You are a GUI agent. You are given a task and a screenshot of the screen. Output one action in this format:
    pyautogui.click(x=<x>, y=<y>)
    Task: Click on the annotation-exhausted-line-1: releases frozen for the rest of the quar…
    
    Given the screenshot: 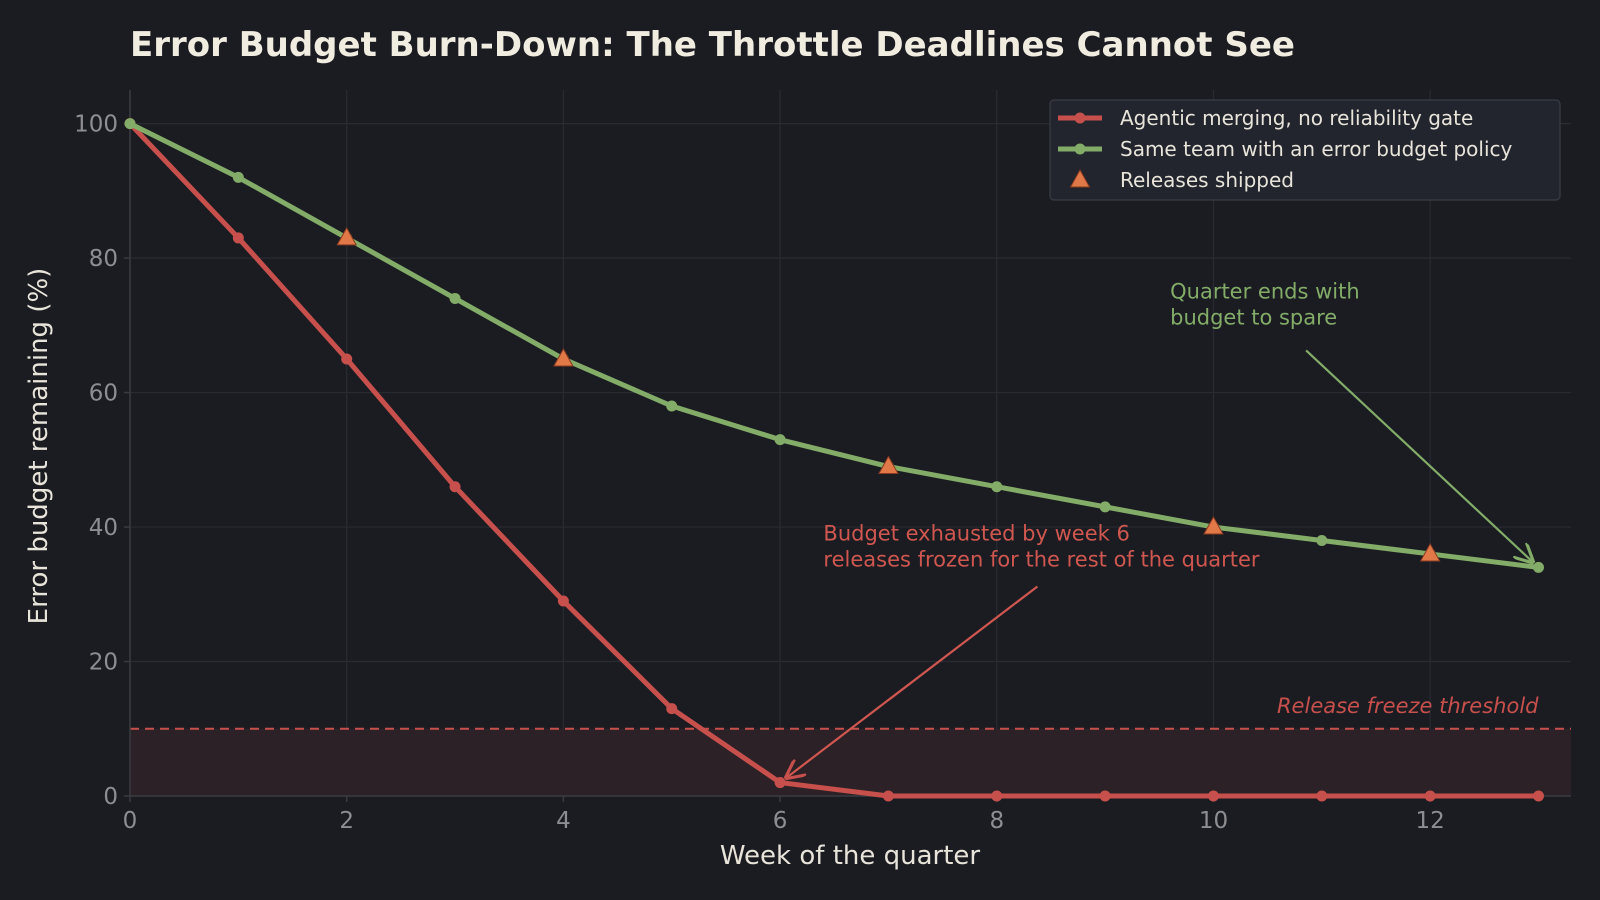 What is the action you would take?
    pyautogui.click(x=1041, y=559)
    